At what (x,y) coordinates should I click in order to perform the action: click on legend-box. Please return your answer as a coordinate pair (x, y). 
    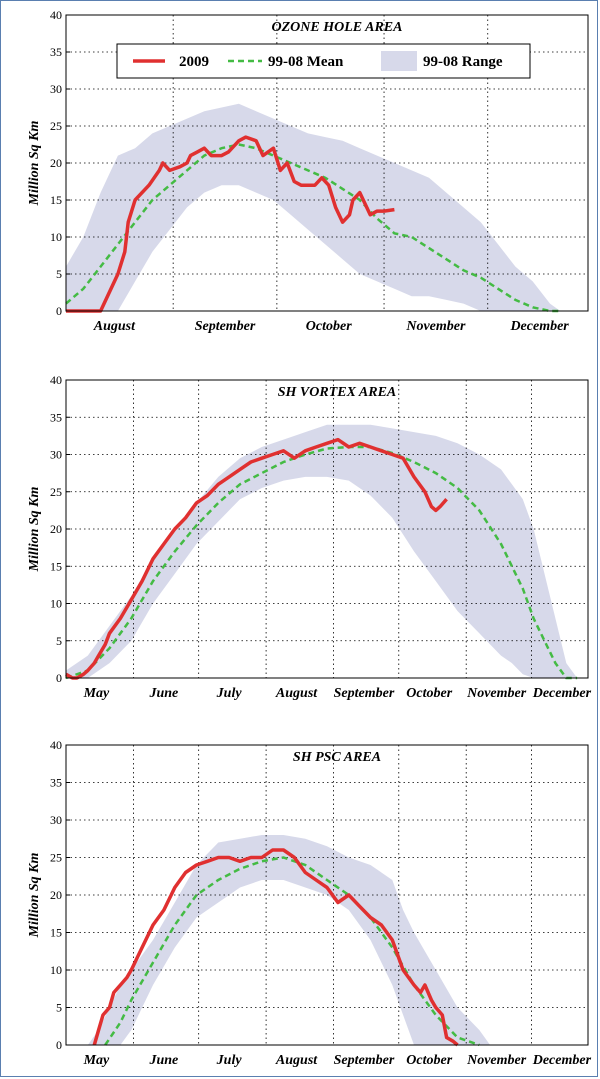
    Looking at the image, I should click on (323, 61).